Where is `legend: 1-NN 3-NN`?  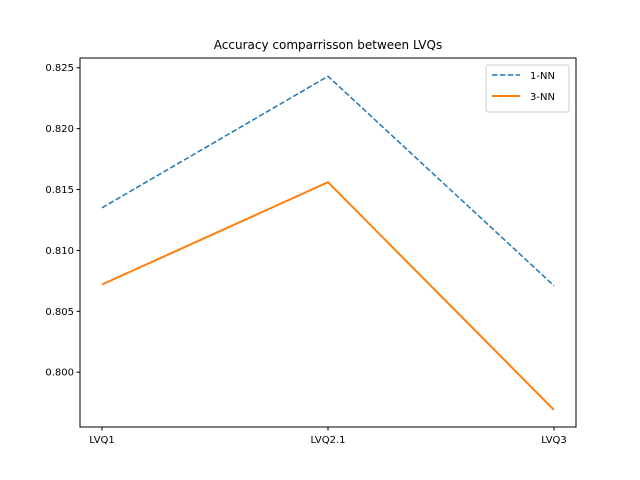
legend: 1-NN 3-NN is located at coordinates (527, 88).